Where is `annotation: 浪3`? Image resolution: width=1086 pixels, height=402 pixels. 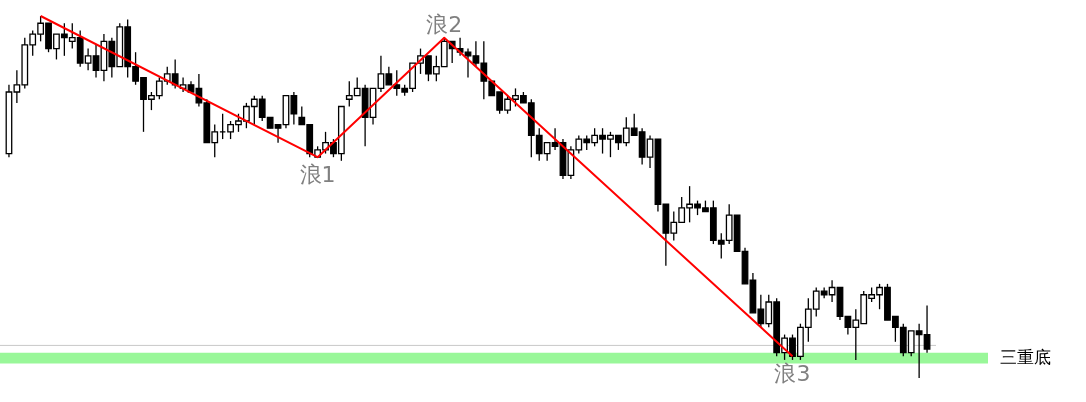
annotation: 浪3 is located at coordinates (792, 374).